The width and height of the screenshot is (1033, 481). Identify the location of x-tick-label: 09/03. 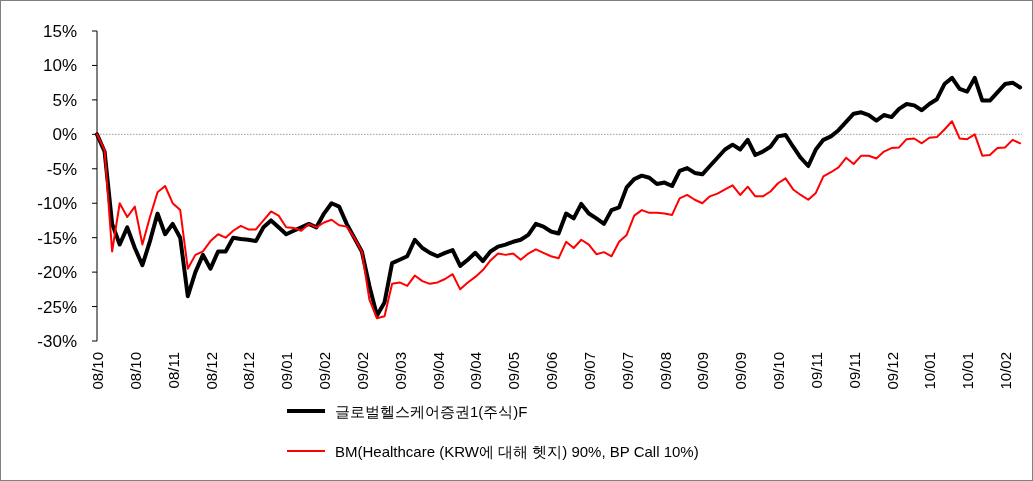
(400, 371).